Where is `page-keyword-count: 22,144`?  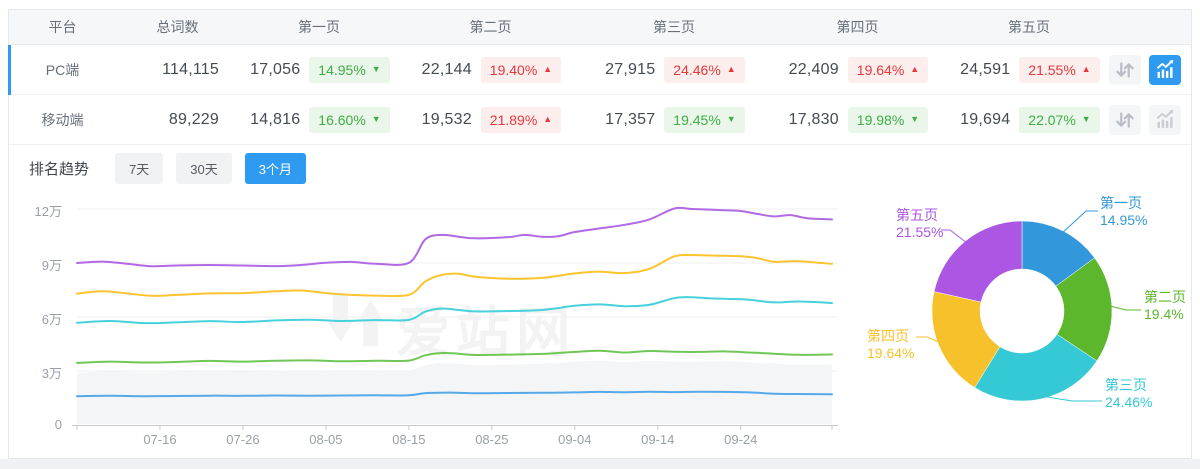 page-keyword-count: 22,144 is located at coordinates (446, 69).